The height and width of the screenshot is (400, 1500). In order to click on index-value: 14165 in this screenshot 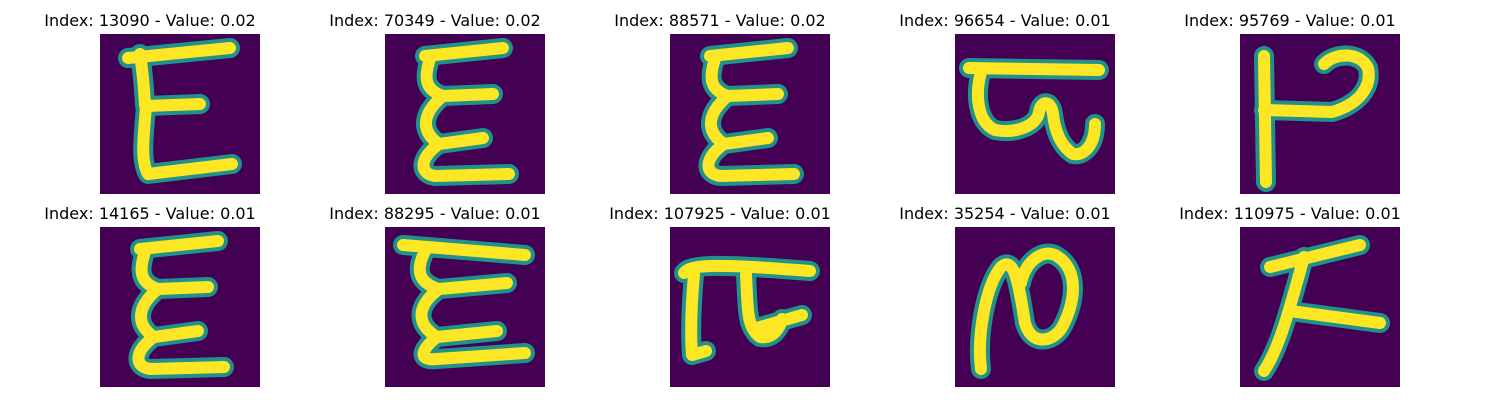, I will do `click(124, 213)`.